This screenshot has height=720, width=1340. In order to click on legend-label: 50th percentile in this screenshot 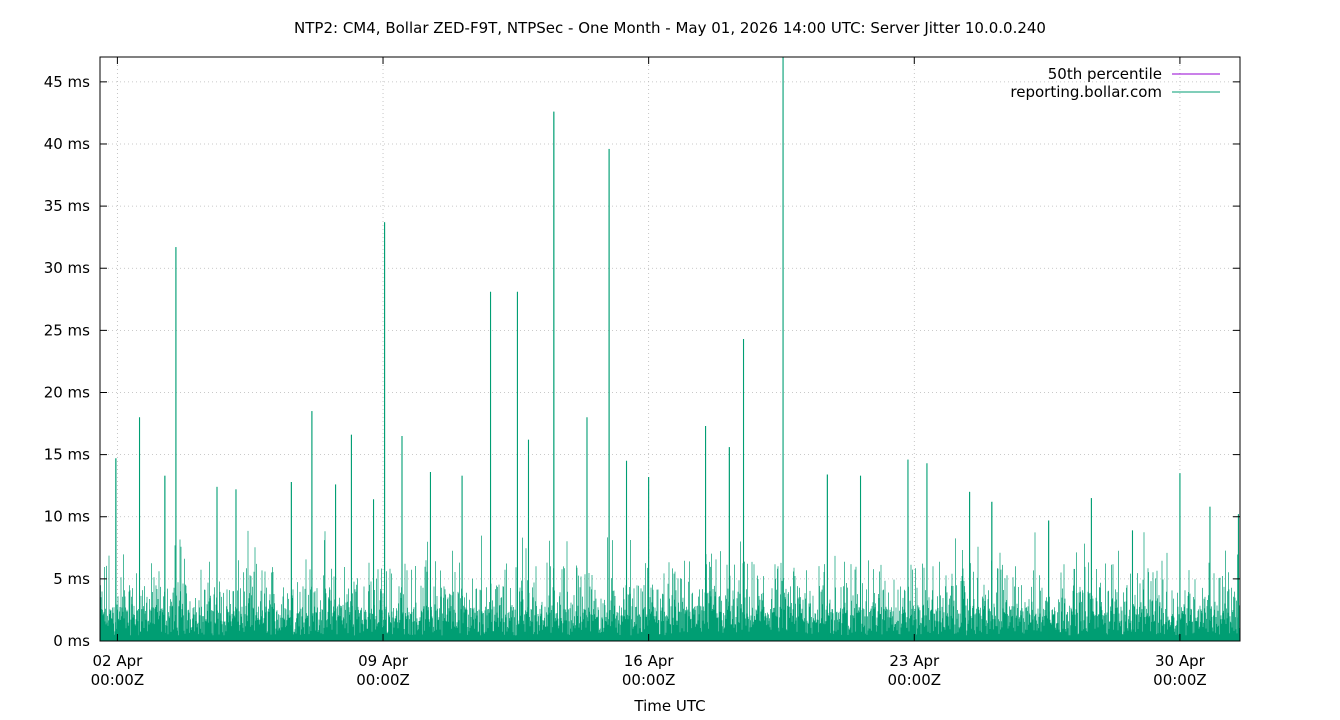, I will do `click(1105, 74)`.